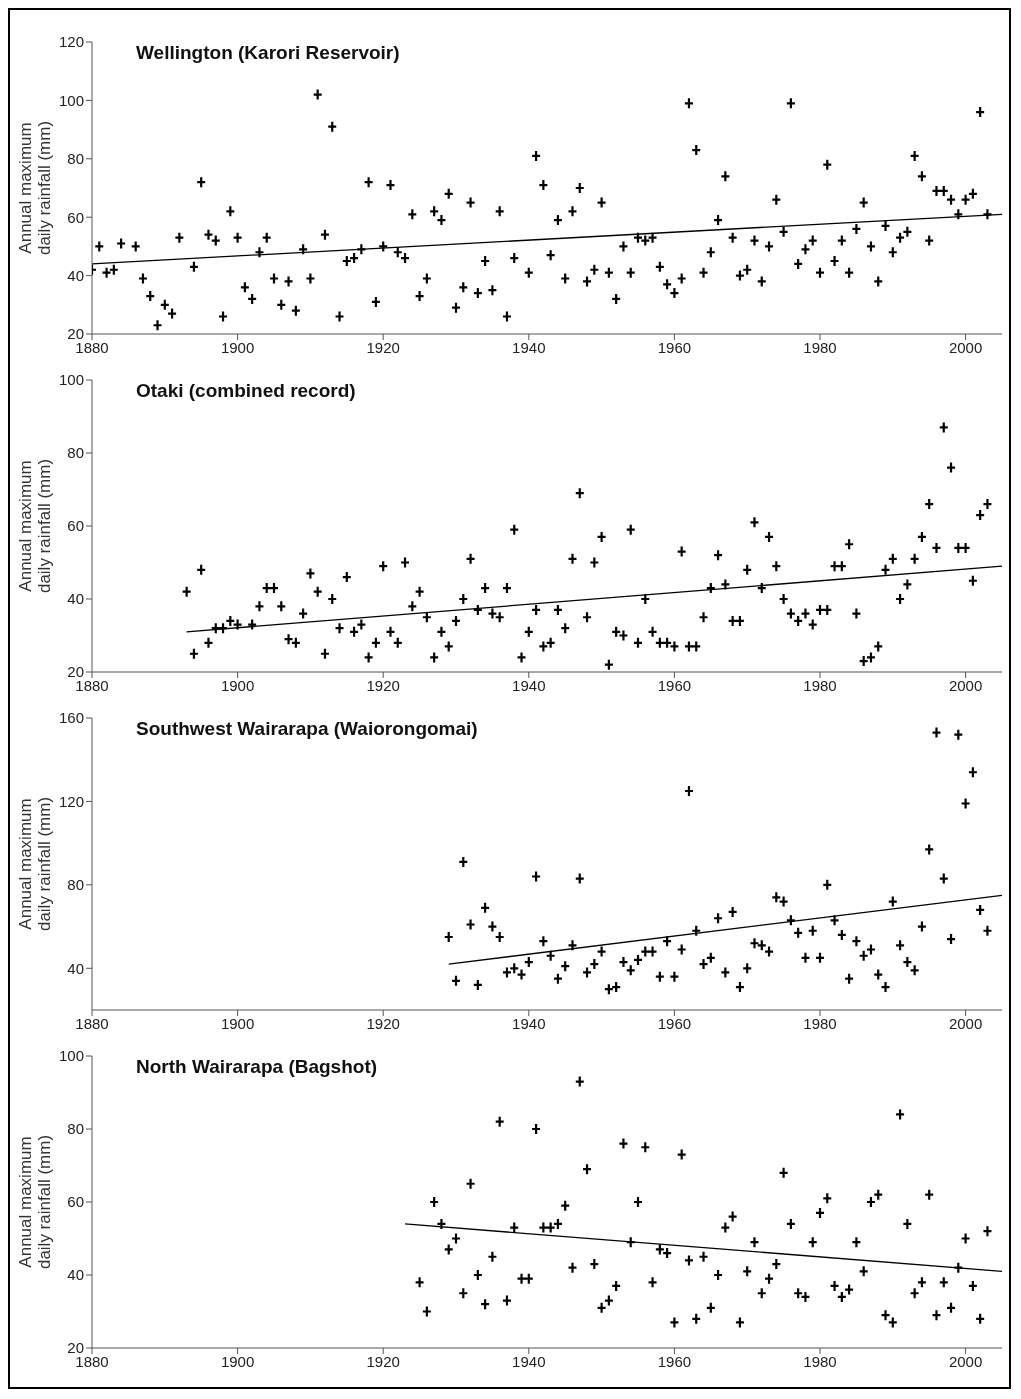 The height and width of the screenshot is (1399, 1021). I want to click on chart-title: Southwest Wairarapa (Waiorongomai), so click(307, 729).